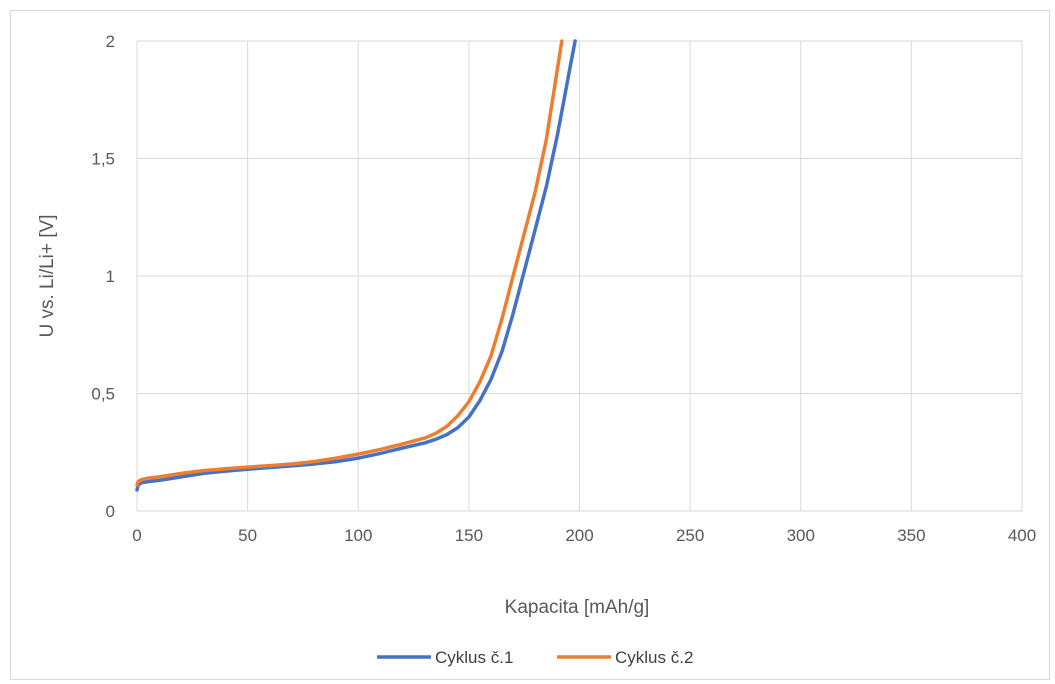 The height and width of the screenshot is (684, 1055). Describe the element at coordinates (579, 535) in the screenshot. I see `x-tick-label: 200` at that location.